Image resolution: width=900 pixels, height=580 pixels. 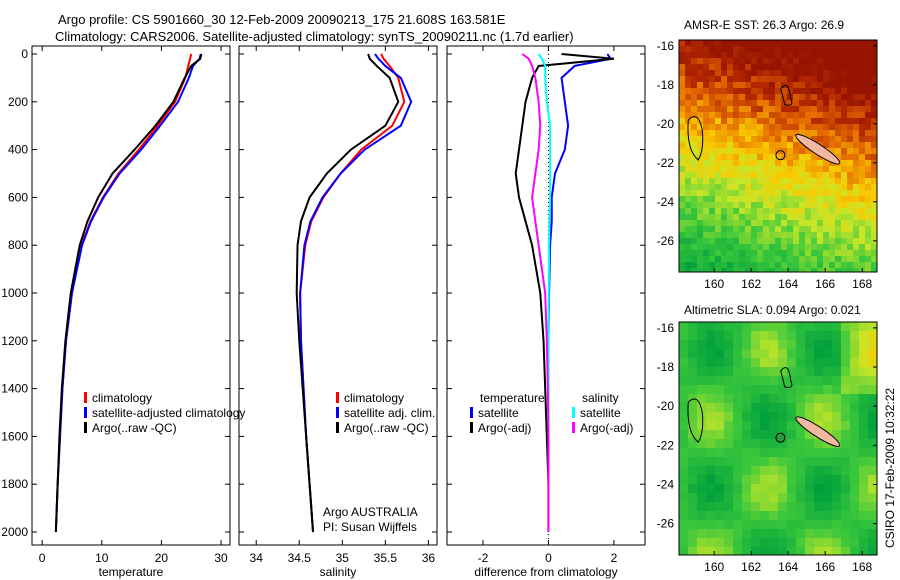 I want to click on map-x-tick-label: 160, so click(x=714, y=567).